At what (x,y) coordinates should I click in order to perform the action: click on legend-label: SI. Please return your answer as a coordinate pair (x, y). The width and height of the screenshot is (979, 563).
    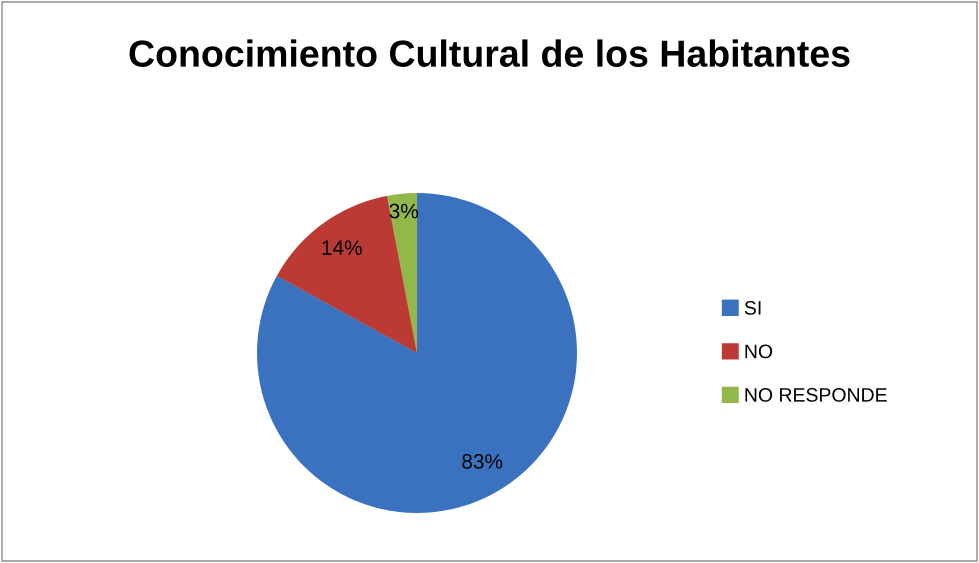
    Looking at the image, I should click on (752, 307).